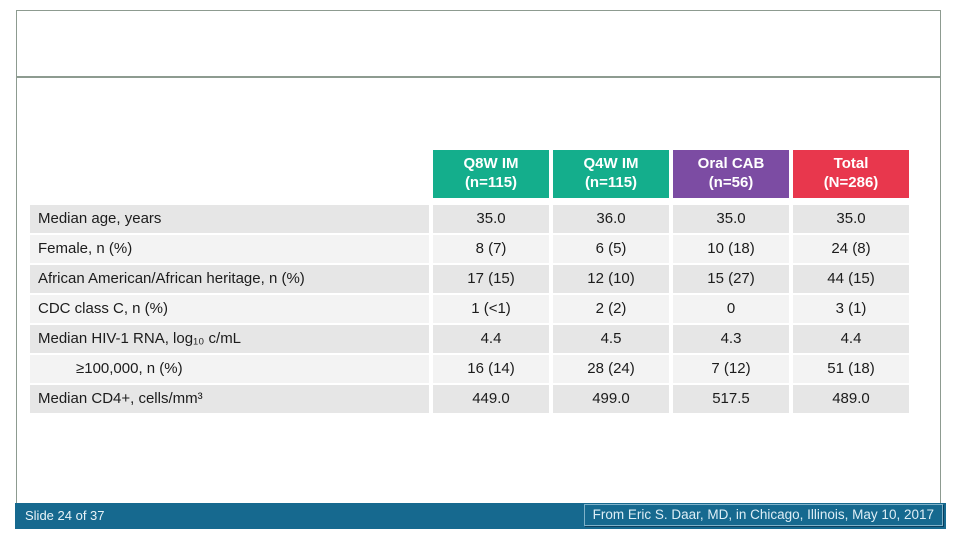  Describe the element at coordinates (611, 249) in the screenshot. I see `cell-value: 6 (5)` at that location.